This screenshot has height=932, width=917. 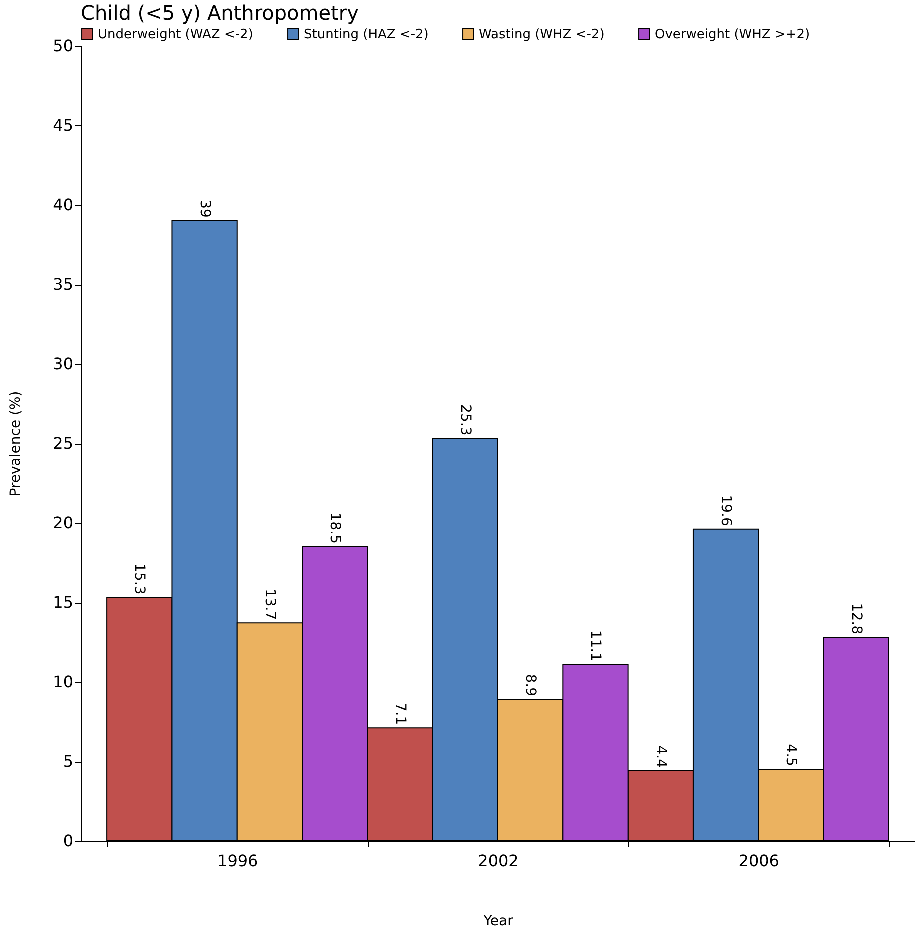 I want to click on data-label: 4.5, so click(x=791, y=755).